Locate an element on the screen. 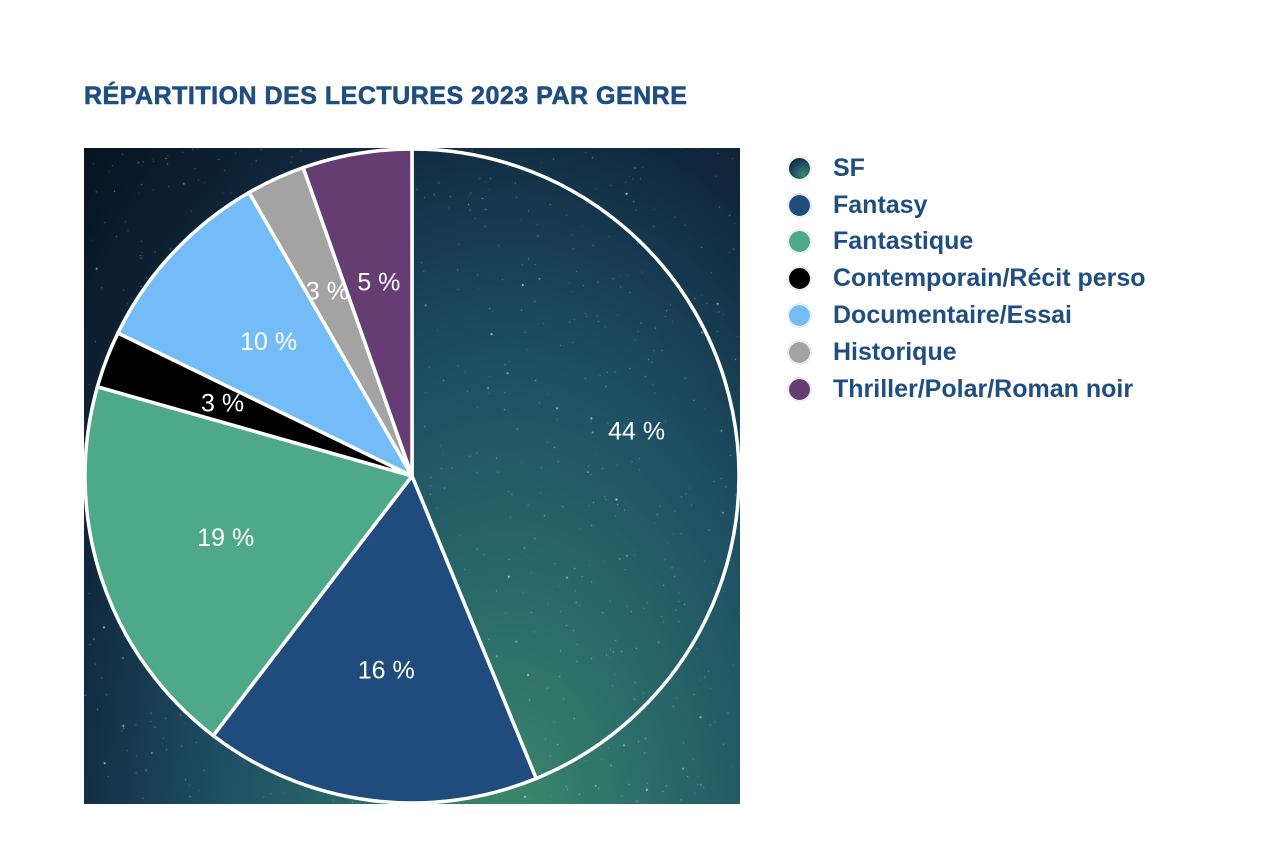 The height and width of the screenshot is (846, 1270). legend-label: Historique is located at coordinates (895, 351).